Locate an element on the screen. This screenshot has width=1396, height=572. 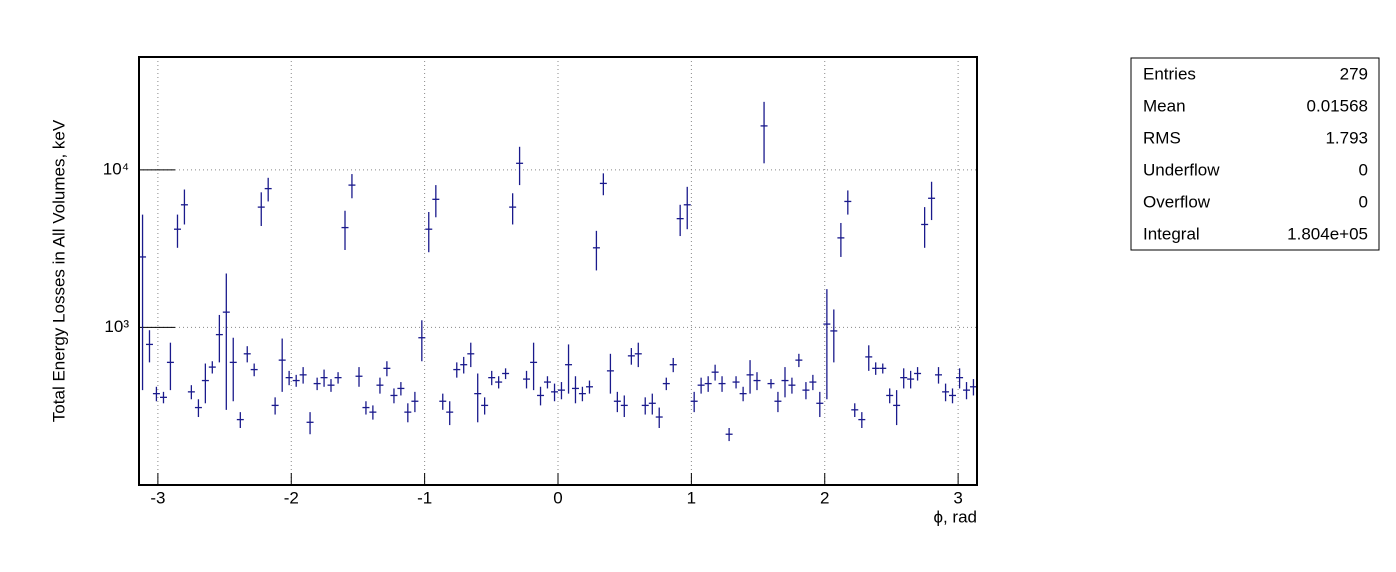
x-axis-label: ϕ, rad is located at coordinates (955, 516).